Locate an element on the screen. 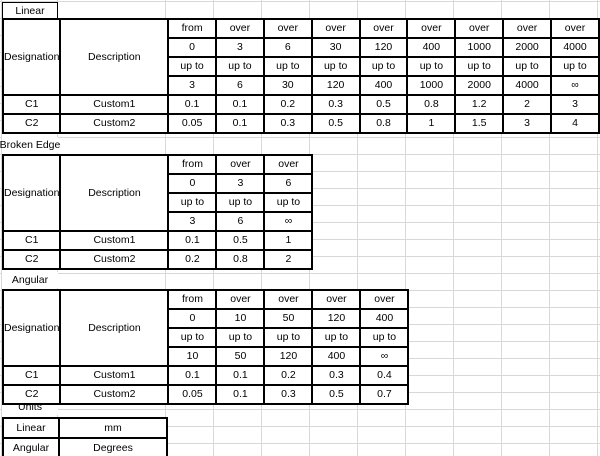  description-header-cell: Description is located at coordinates (114, 57).